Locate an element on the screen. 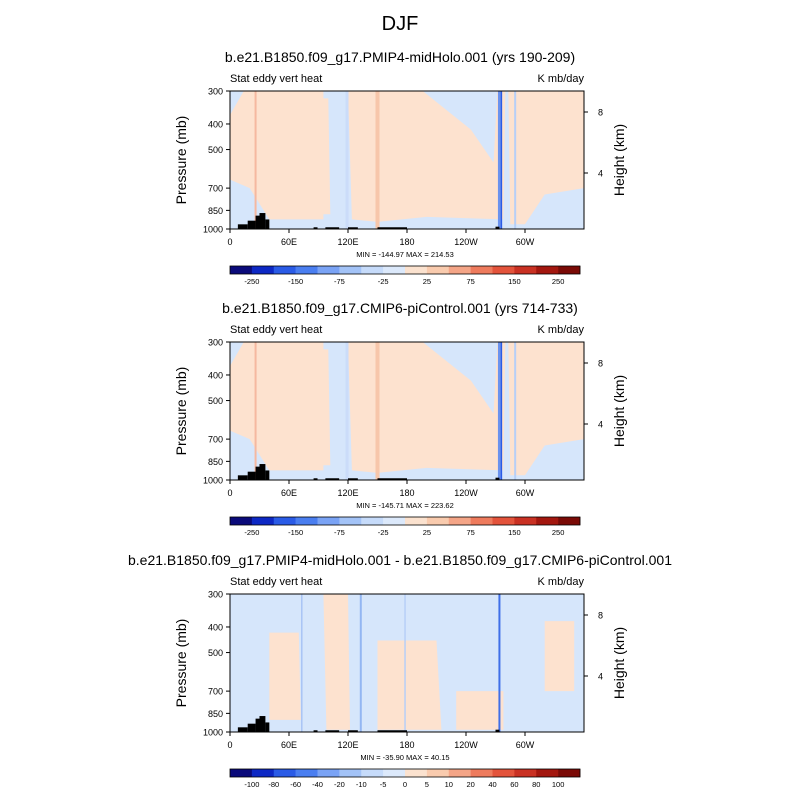 Image resolution: width=800 pixels, height=800 pixels. panel-right-label: K mb/day is located at coordinates (561, 582).